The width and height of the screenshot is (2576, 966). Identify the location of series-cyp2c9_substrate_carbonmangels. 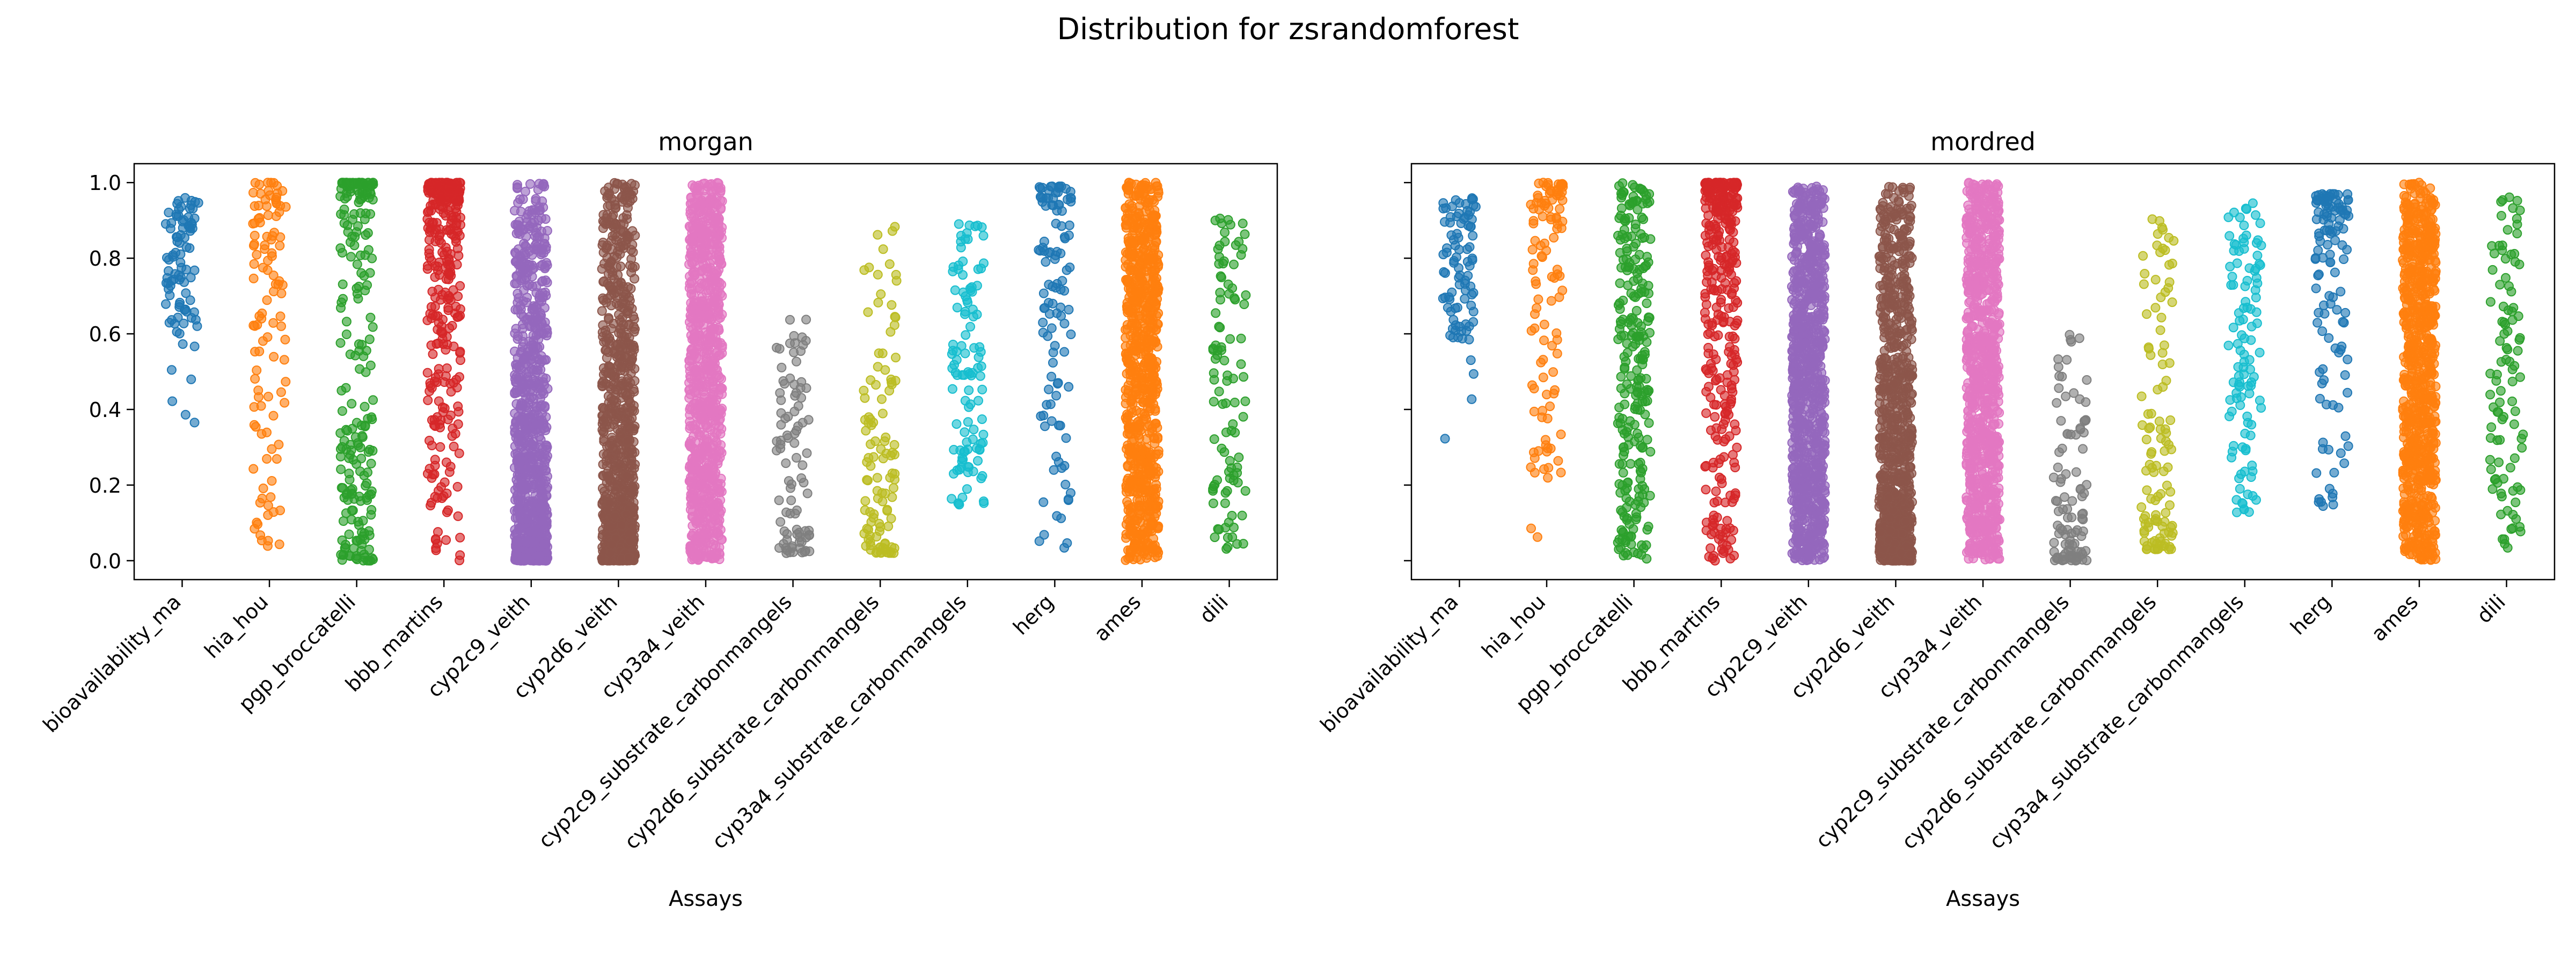
(793, 436).